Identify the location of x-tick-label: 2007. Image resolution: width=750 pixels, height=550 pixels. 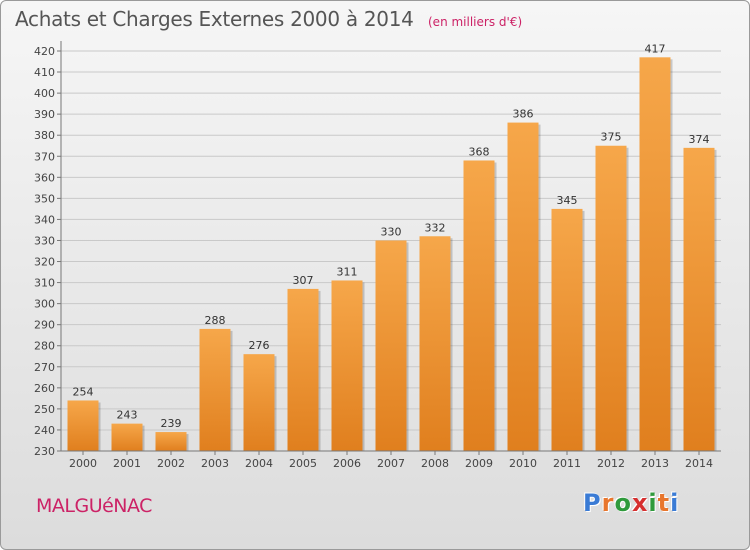
(391, 463).